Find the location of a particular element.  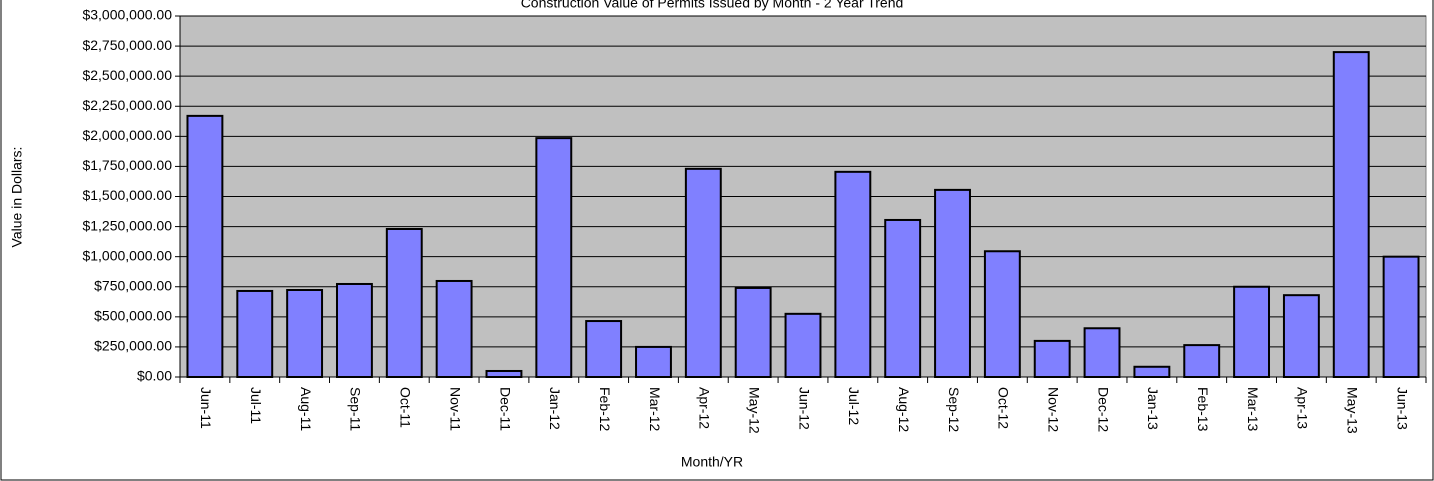

x-tick-label: Feb-13 is located at coordinates (1203, 409).